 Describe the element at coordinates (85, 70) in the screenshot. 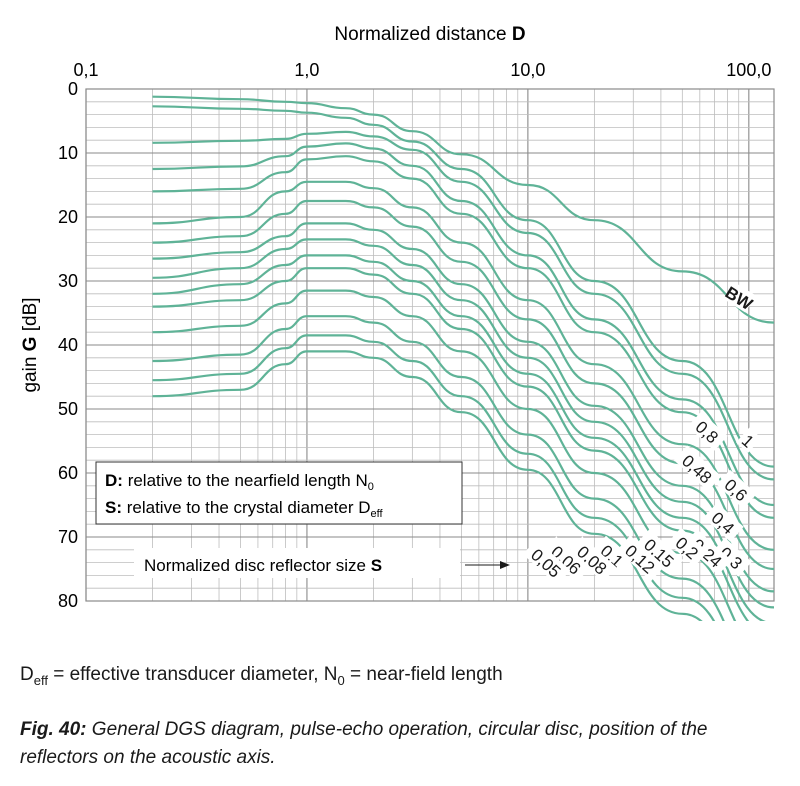

I see `x-tick-label: 0,1` at that location.